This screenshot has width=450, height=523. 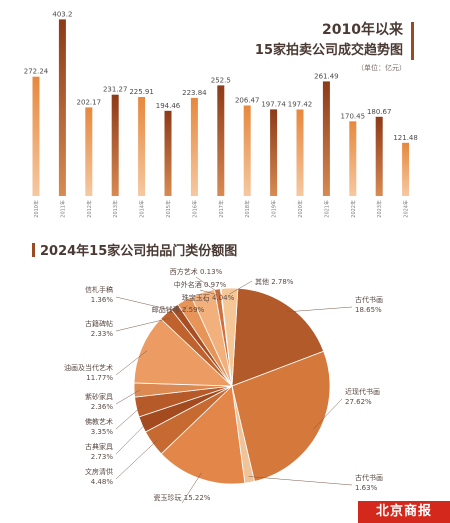 I want to click on bar-chart-title-line2: 15家拍卖公司成交趋势图, so click(x=329, y=50).